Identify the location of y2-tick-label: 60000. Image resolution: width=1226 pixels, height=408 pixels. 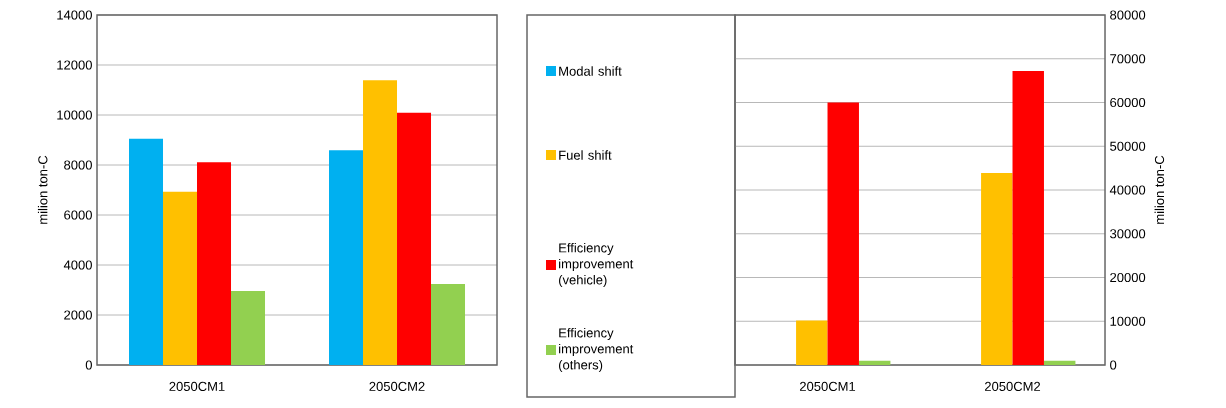
(1128, 102).